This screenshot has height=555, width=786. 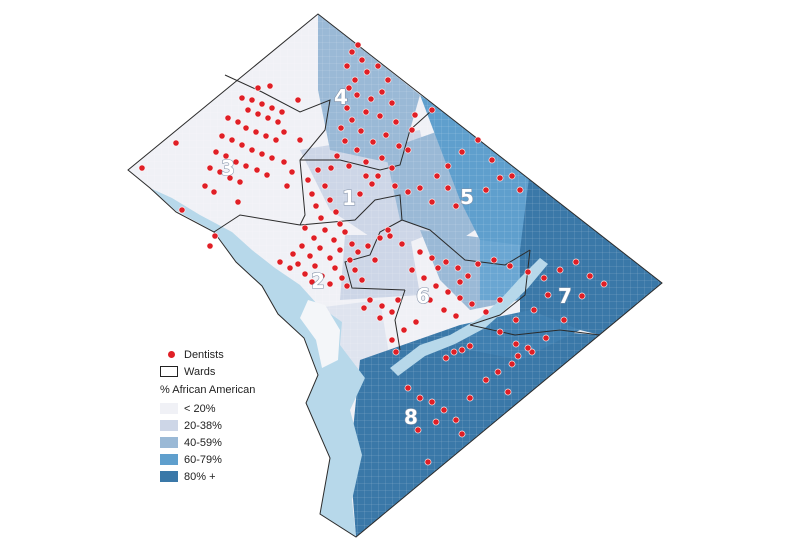 I want to click on ward-3-4-boundary, so click(x=277, y=150).